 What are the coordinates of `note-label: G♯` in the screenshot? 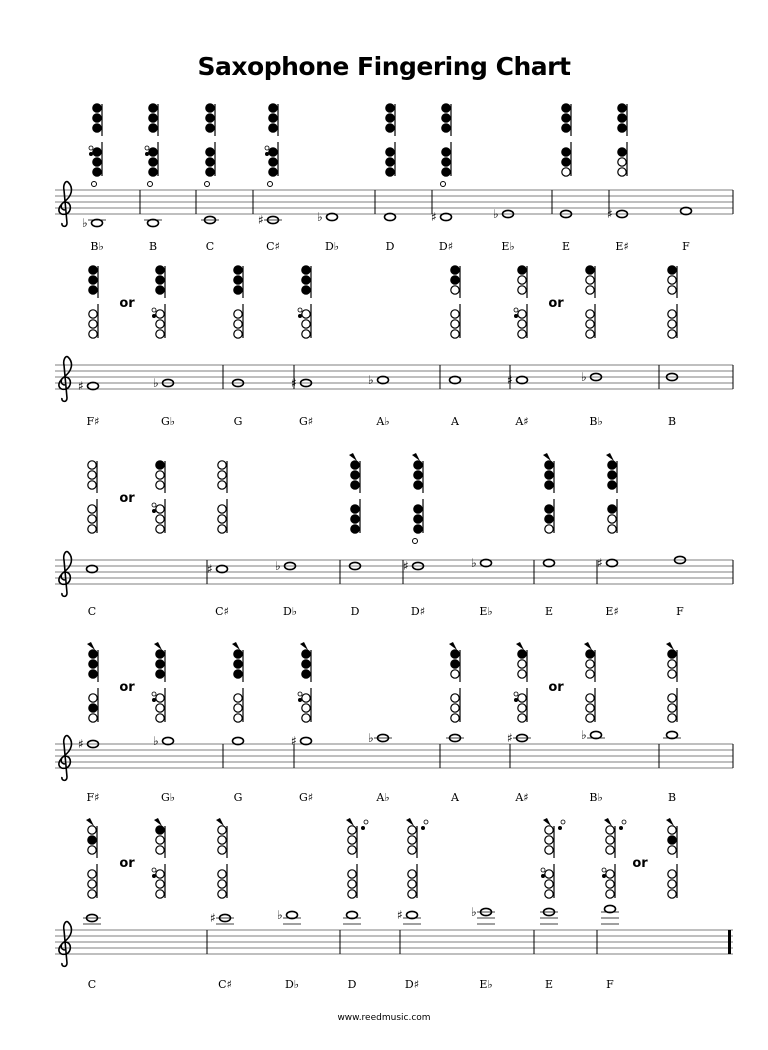 It's located at (306, 797).